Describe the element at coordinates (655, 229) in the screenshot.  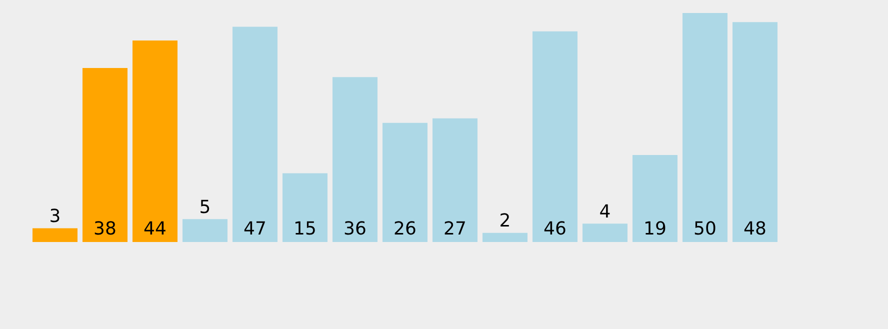
I see `data-label: 19` at that location.